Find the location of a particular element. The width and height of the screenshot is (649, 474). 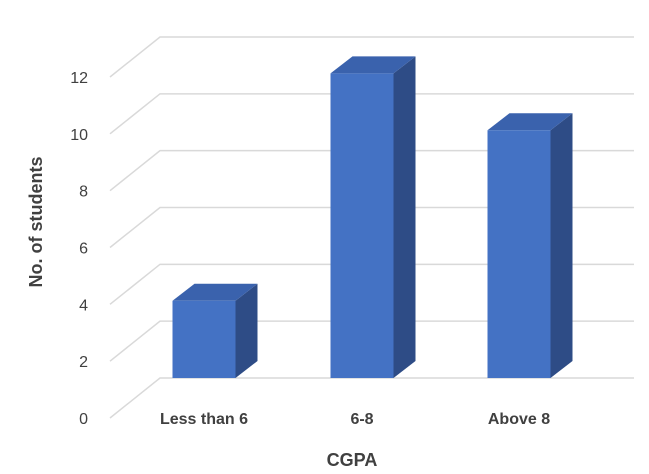

y-tick-label: 6 is located at coordinates (83, 249).